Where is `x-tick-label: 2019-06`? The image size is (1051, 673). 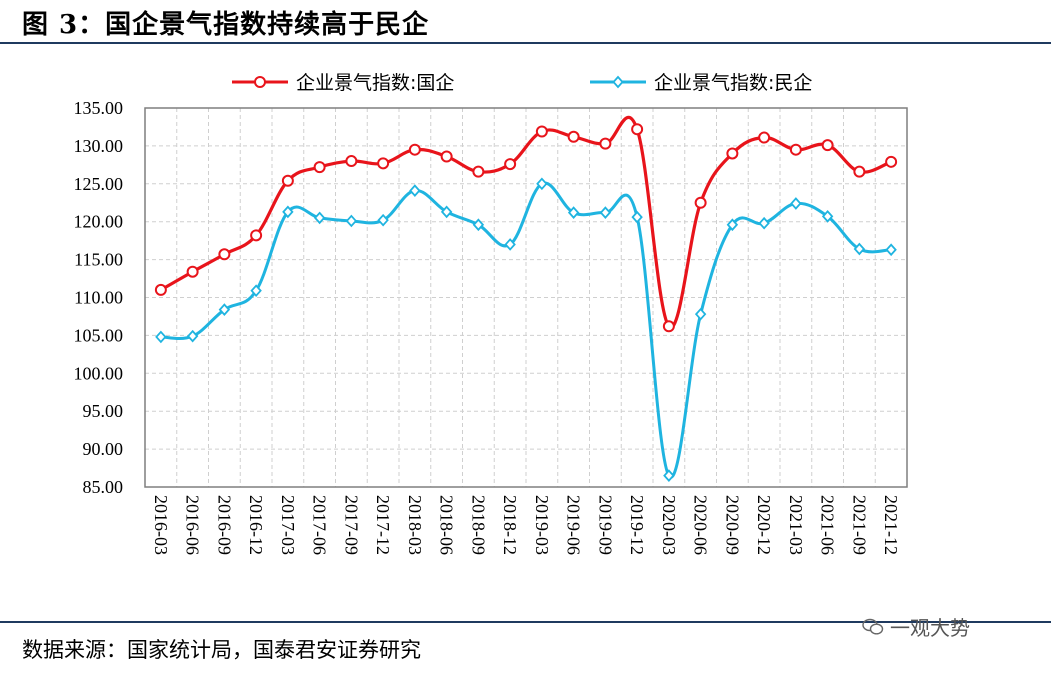 x-tick-label: 2019-06 is located at coordinates (574, 525).